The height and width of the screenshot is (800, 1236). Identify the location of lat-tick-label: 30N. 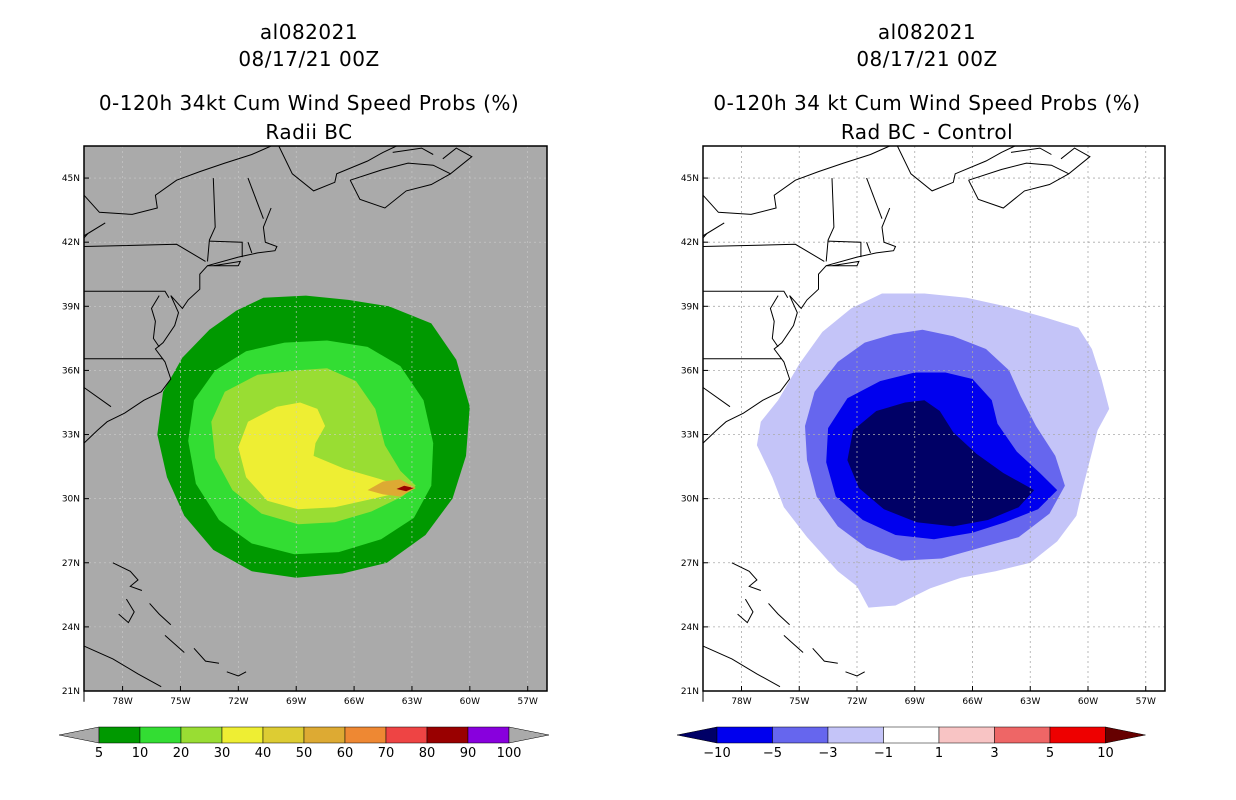
(71, 500).